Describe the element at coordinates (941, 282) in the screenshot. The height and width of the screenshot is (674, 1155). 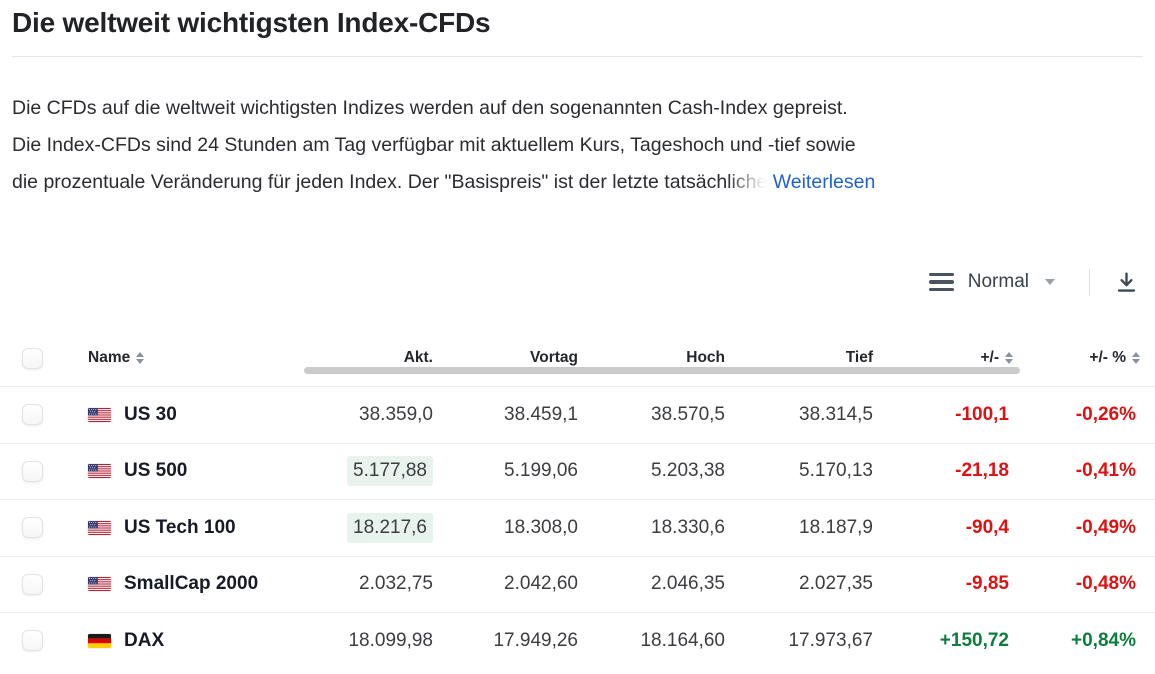
I see `density-icon` at that location.